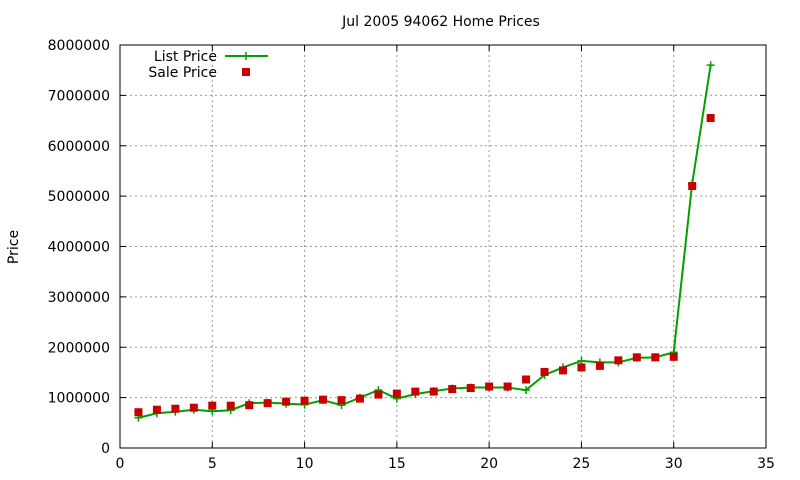  I want to click on x-tick-label: 20, so click(489, 464).